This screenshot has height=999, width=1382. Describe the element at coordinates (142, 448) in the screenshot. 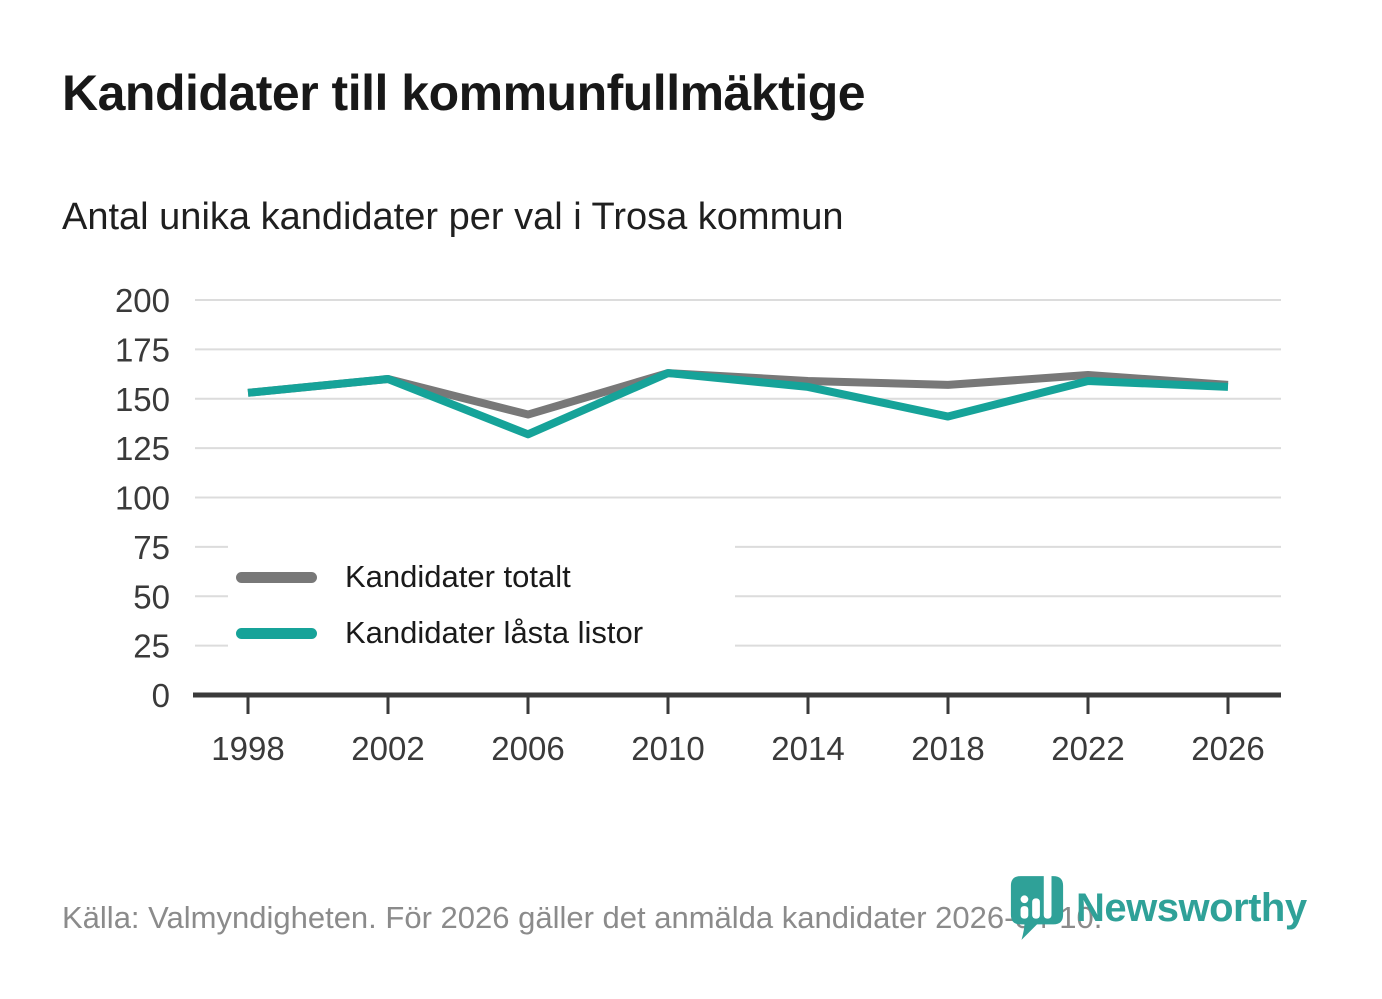

I see `y-axis-tick-label: 125` at that location.